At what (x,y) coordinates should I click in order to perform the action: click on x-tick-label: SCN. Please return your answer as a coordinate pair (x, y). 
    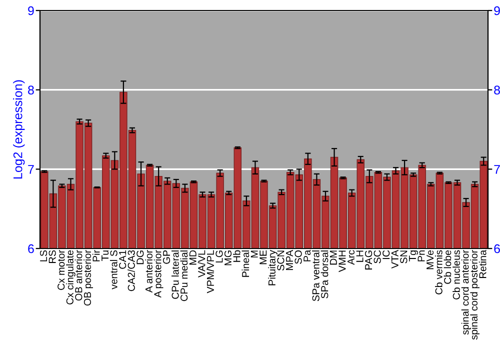
    Looking at the image, I should click on (280, 260).